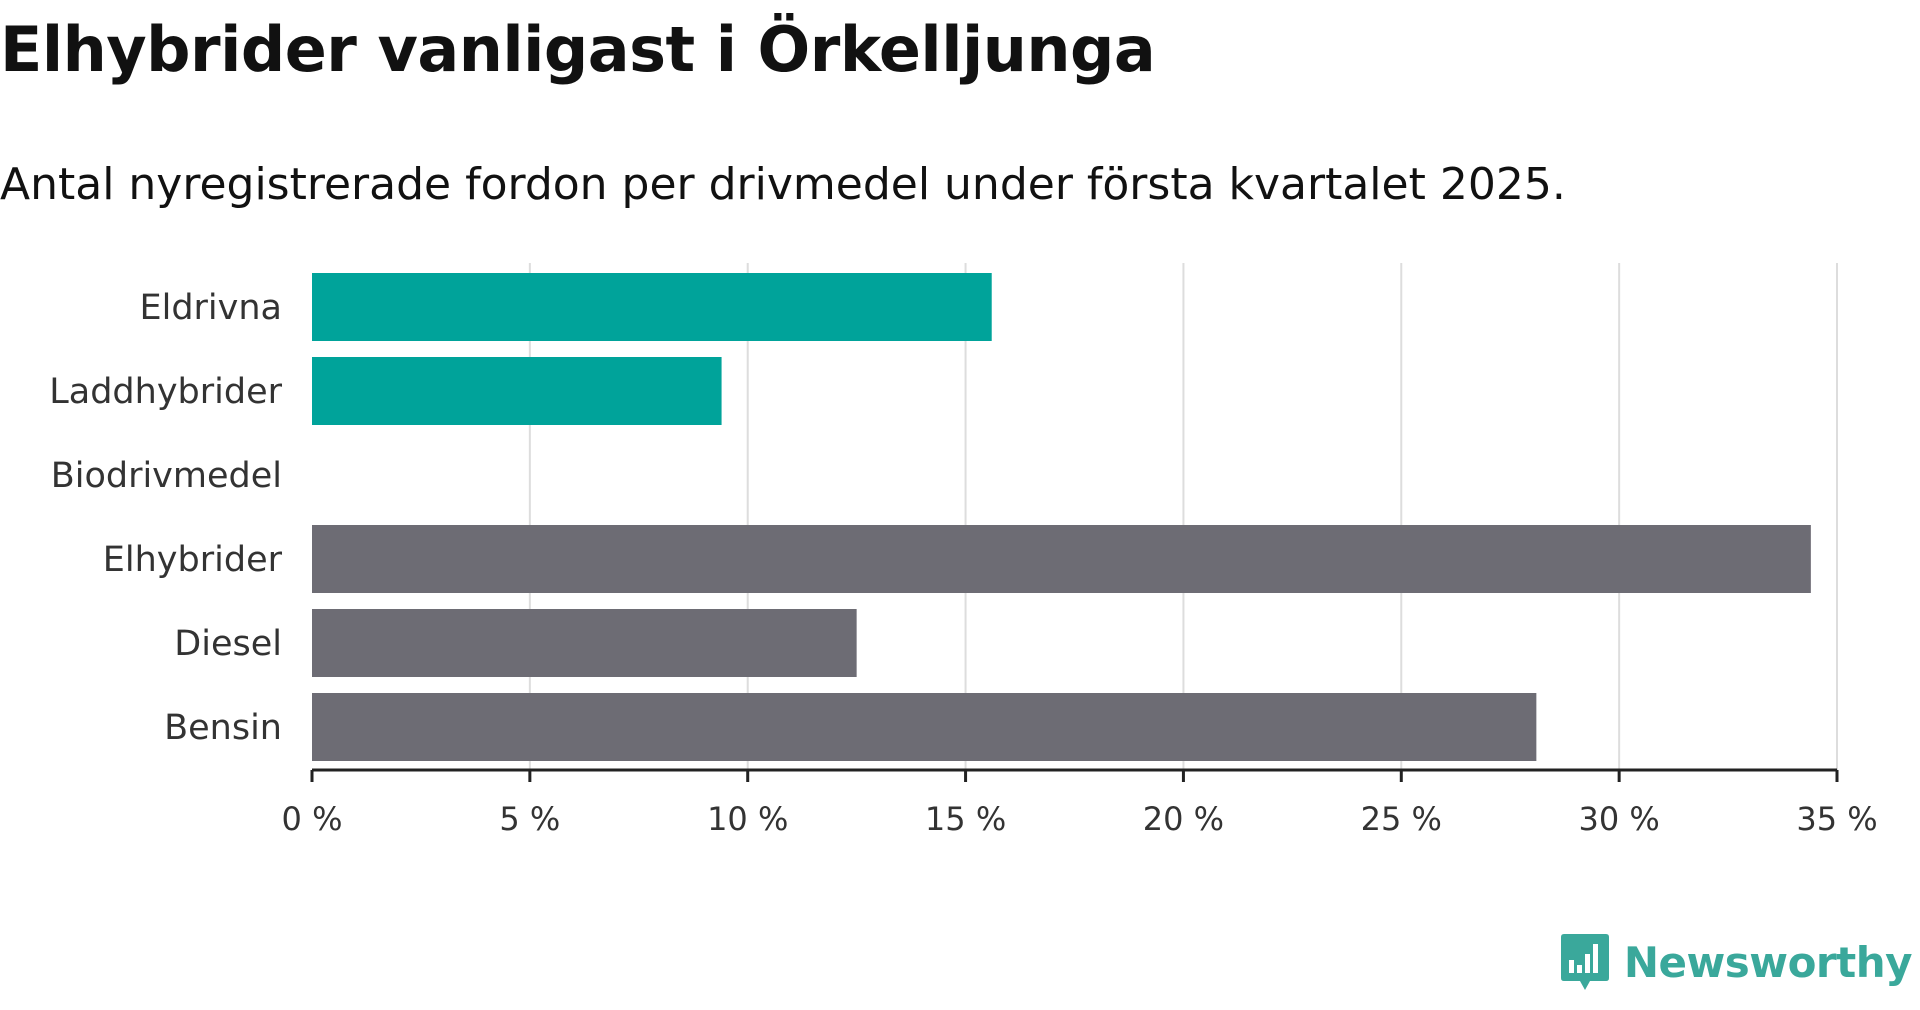 This screenshot has width=1920, height=1010. I want to click on x-tick-label: 25 %, so click(1401, 819).